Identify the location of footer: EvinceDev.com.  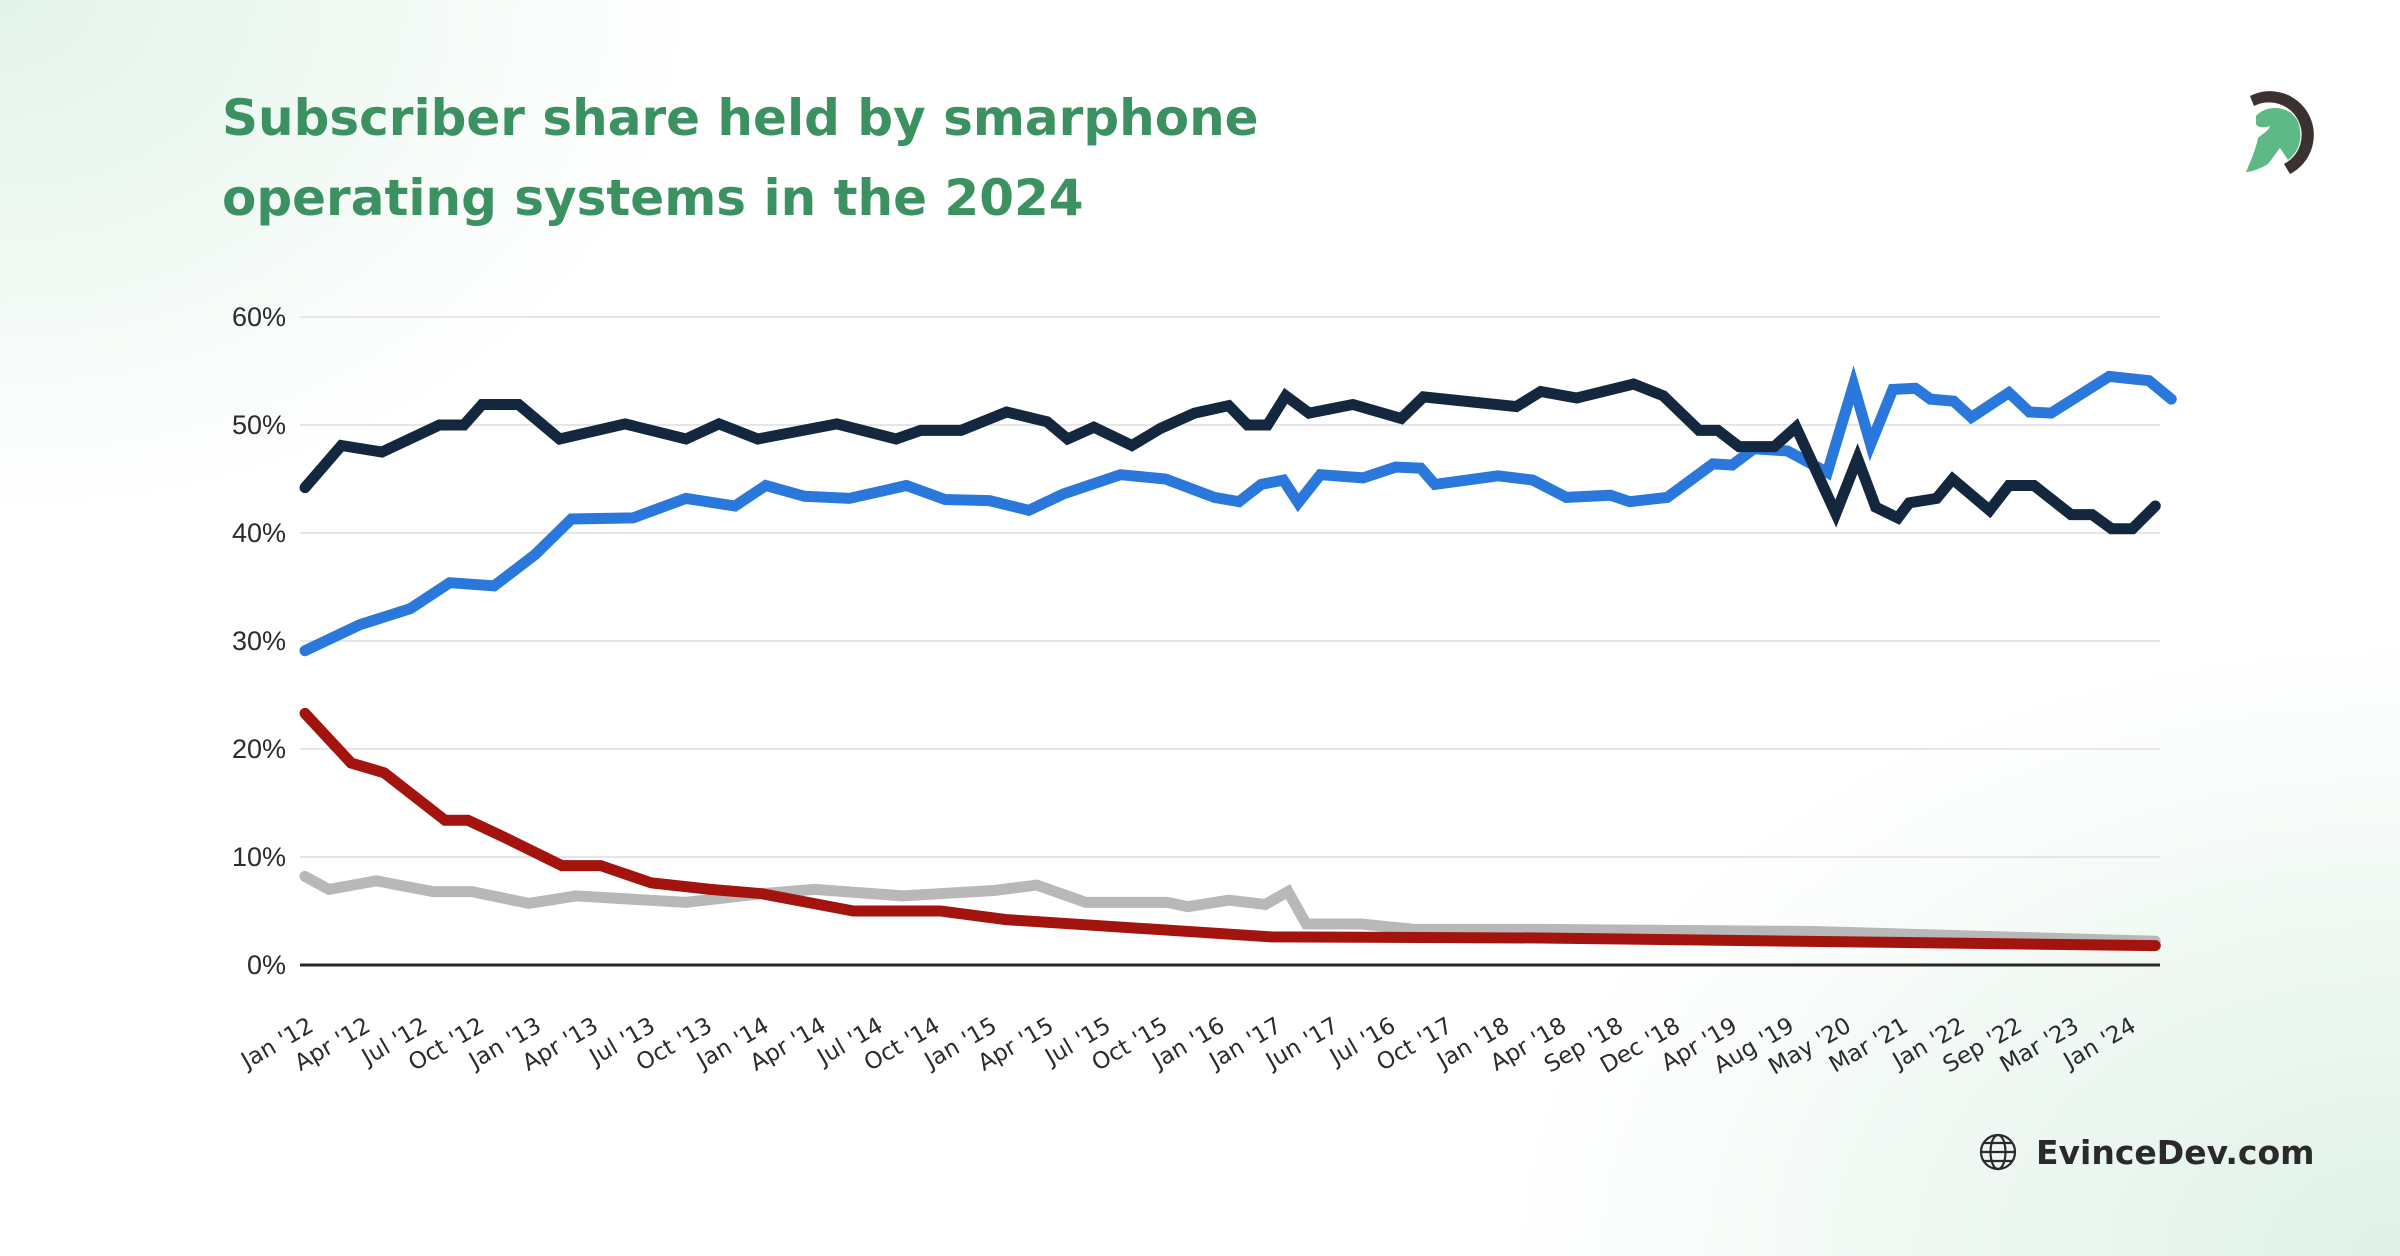
(2146, 1152).